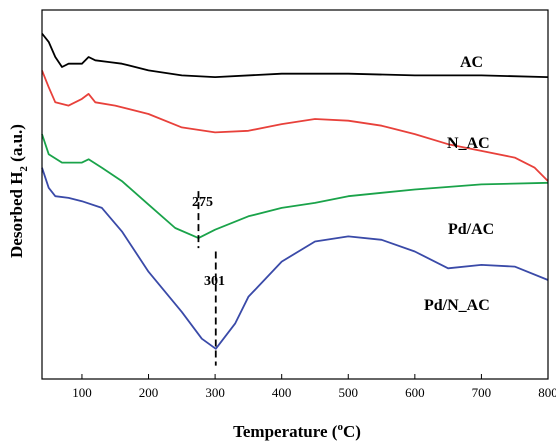  Describe the element at coordinates (415, 392) in the screenshot. I see `x-tick-label: 600` at that location.